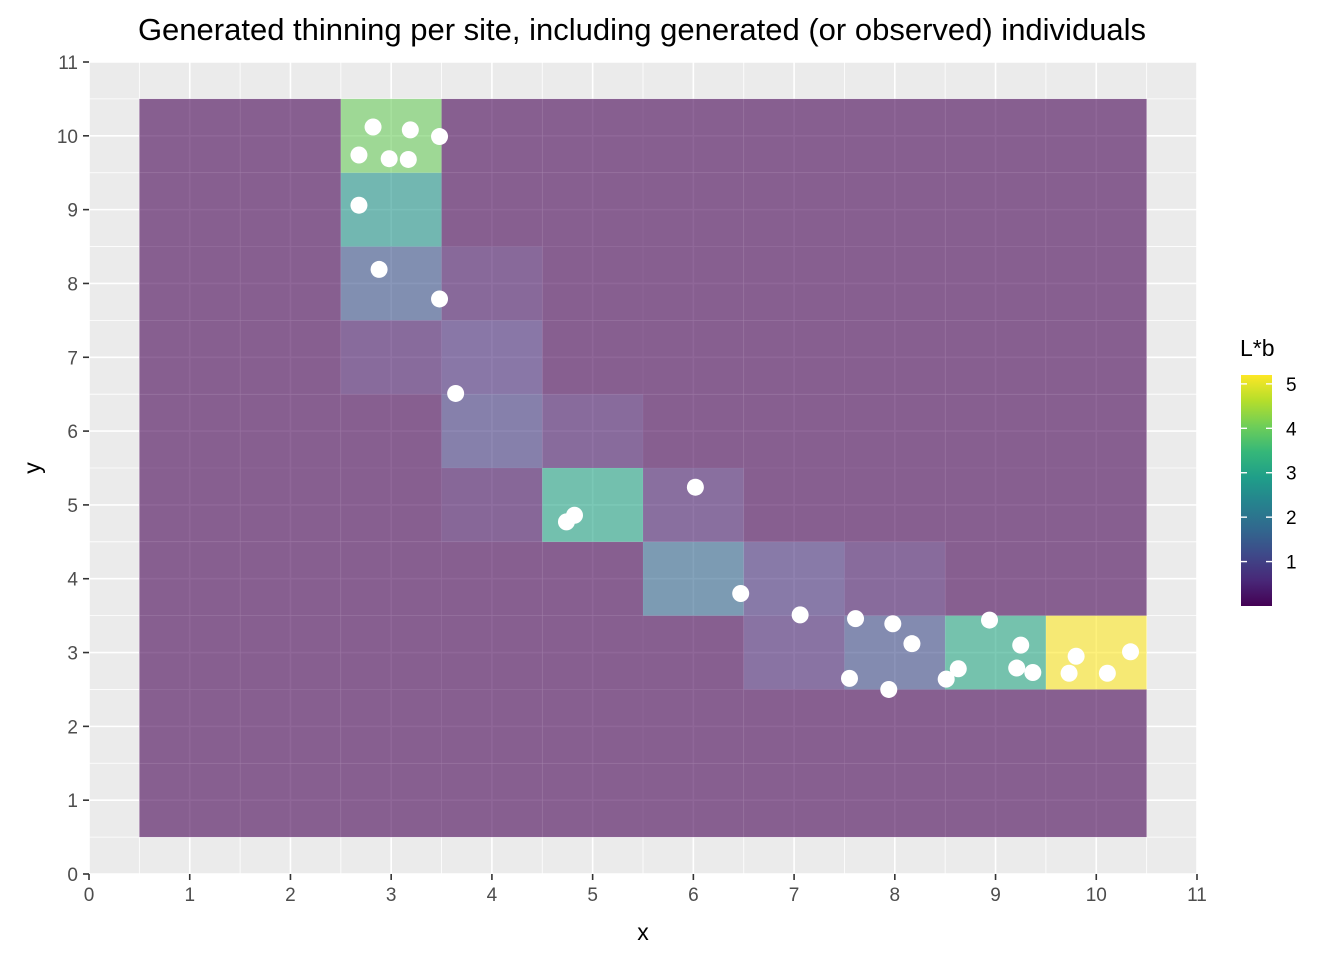  I want to click on legend-break-label: 2, so click(1291, 518).